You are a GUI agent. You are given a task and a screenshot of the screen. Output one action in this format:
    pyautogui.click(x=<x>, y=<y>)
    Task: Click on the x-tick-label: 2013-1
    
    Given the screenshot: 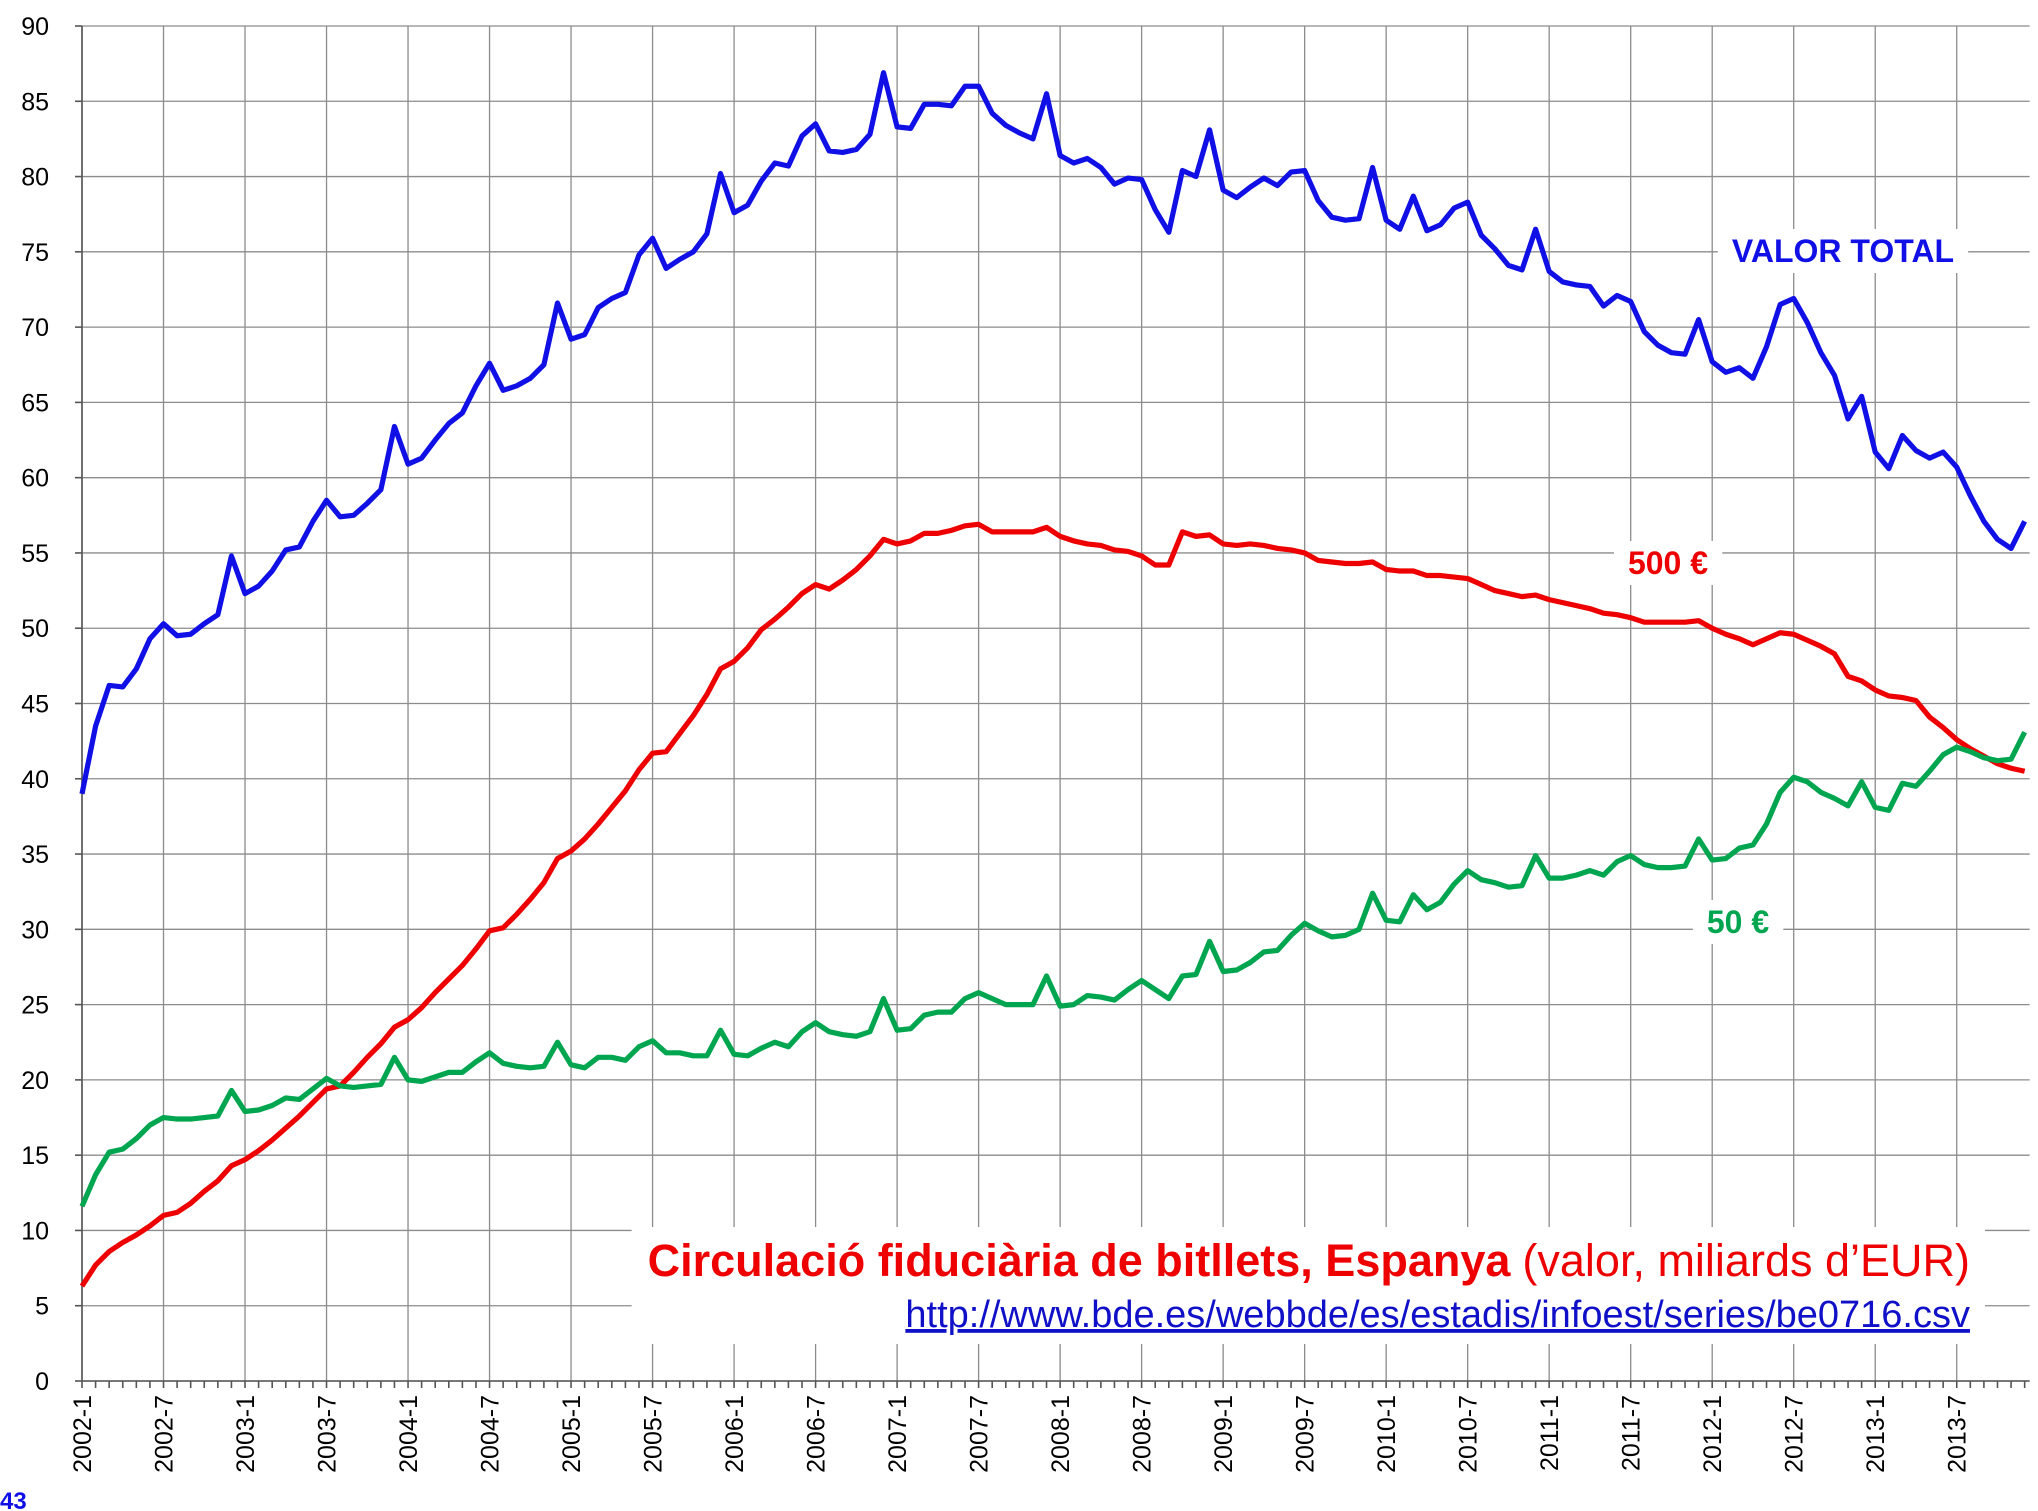 What is the action you would take?
    pyautogui.click(x=1876, y=1434)
    